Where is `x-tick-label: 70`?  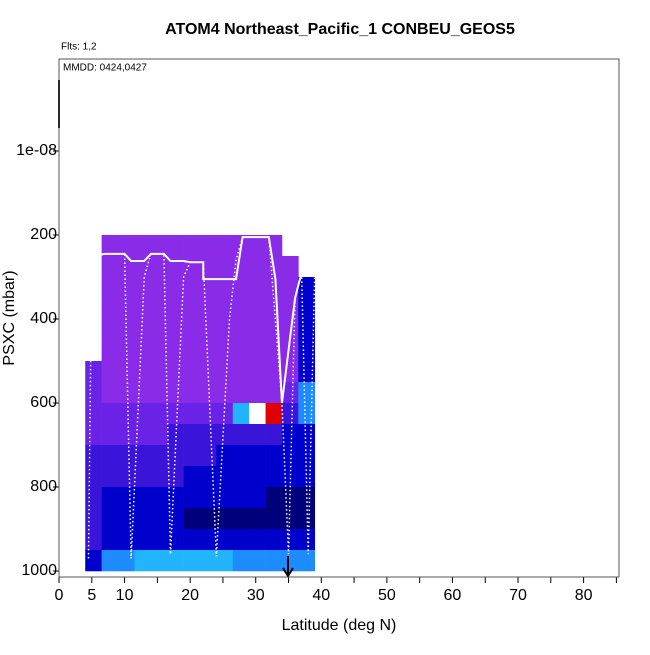
x-tick-label: 70 is located at coordinates (518, 595).